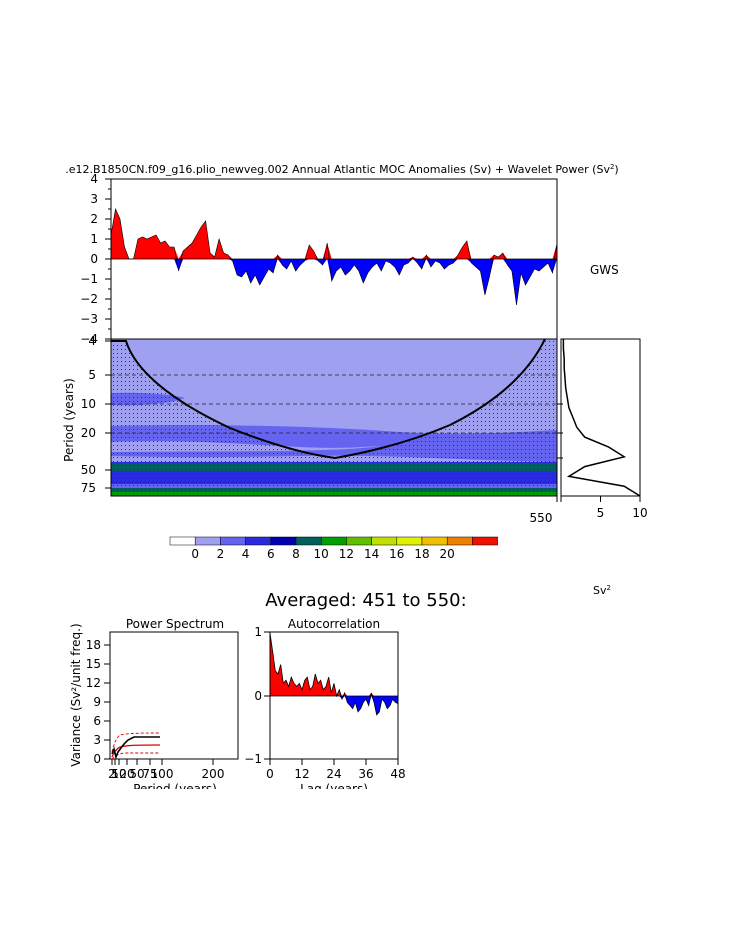  I want to click on colorbar-label: 18, so click(421, 554).